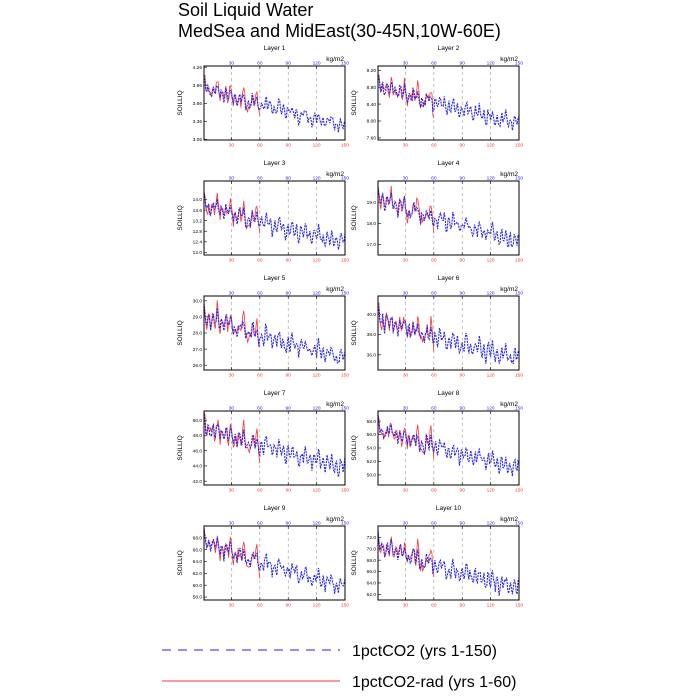  Describe the element at coordinates (198, 86) in the screenshot. I see `y-tick-label: 3.96` at that location.